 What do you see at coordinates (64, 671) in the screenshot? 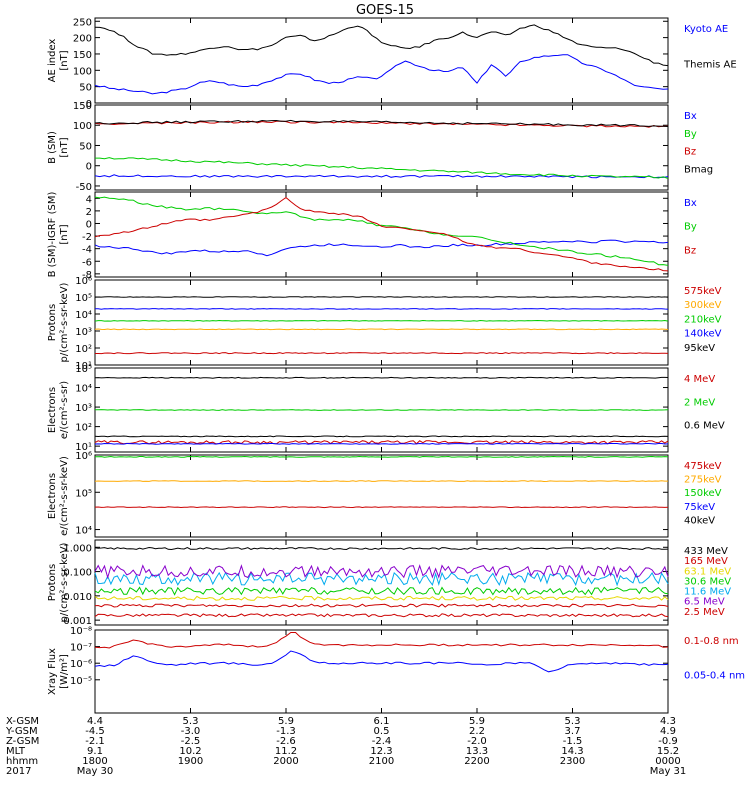
I see `y-axis-label: [W/m²]` at bounding box center [64, 671].